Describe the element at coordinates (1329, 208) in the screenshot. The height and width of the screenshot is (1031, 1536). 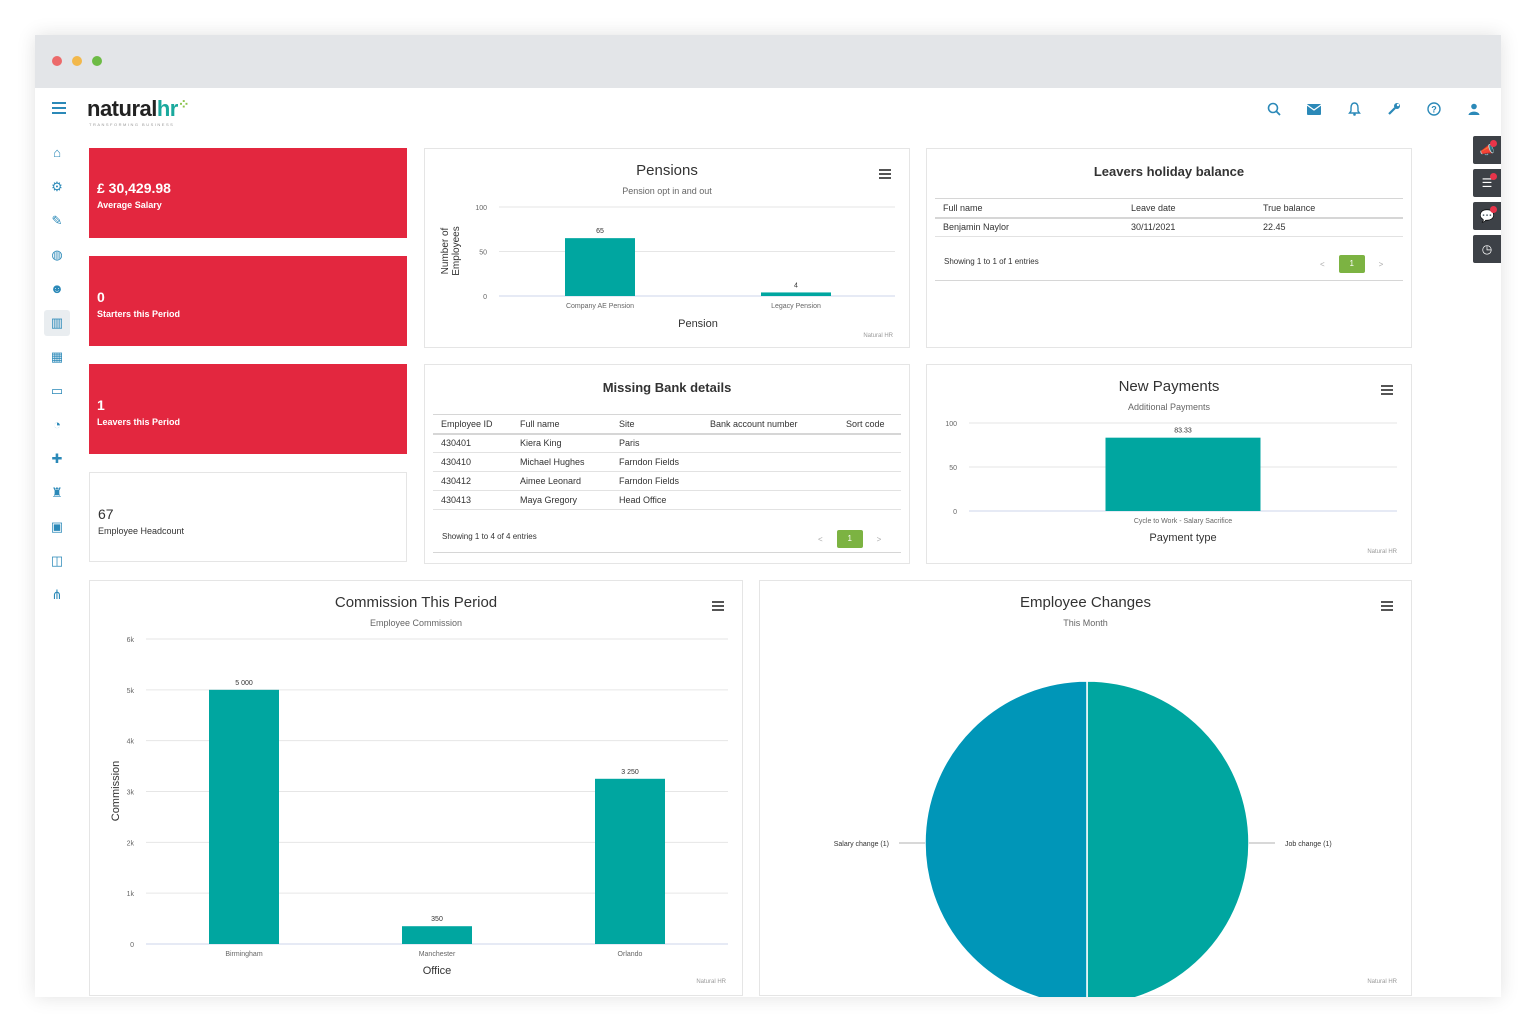
I see `column-header: True balance` at that location.